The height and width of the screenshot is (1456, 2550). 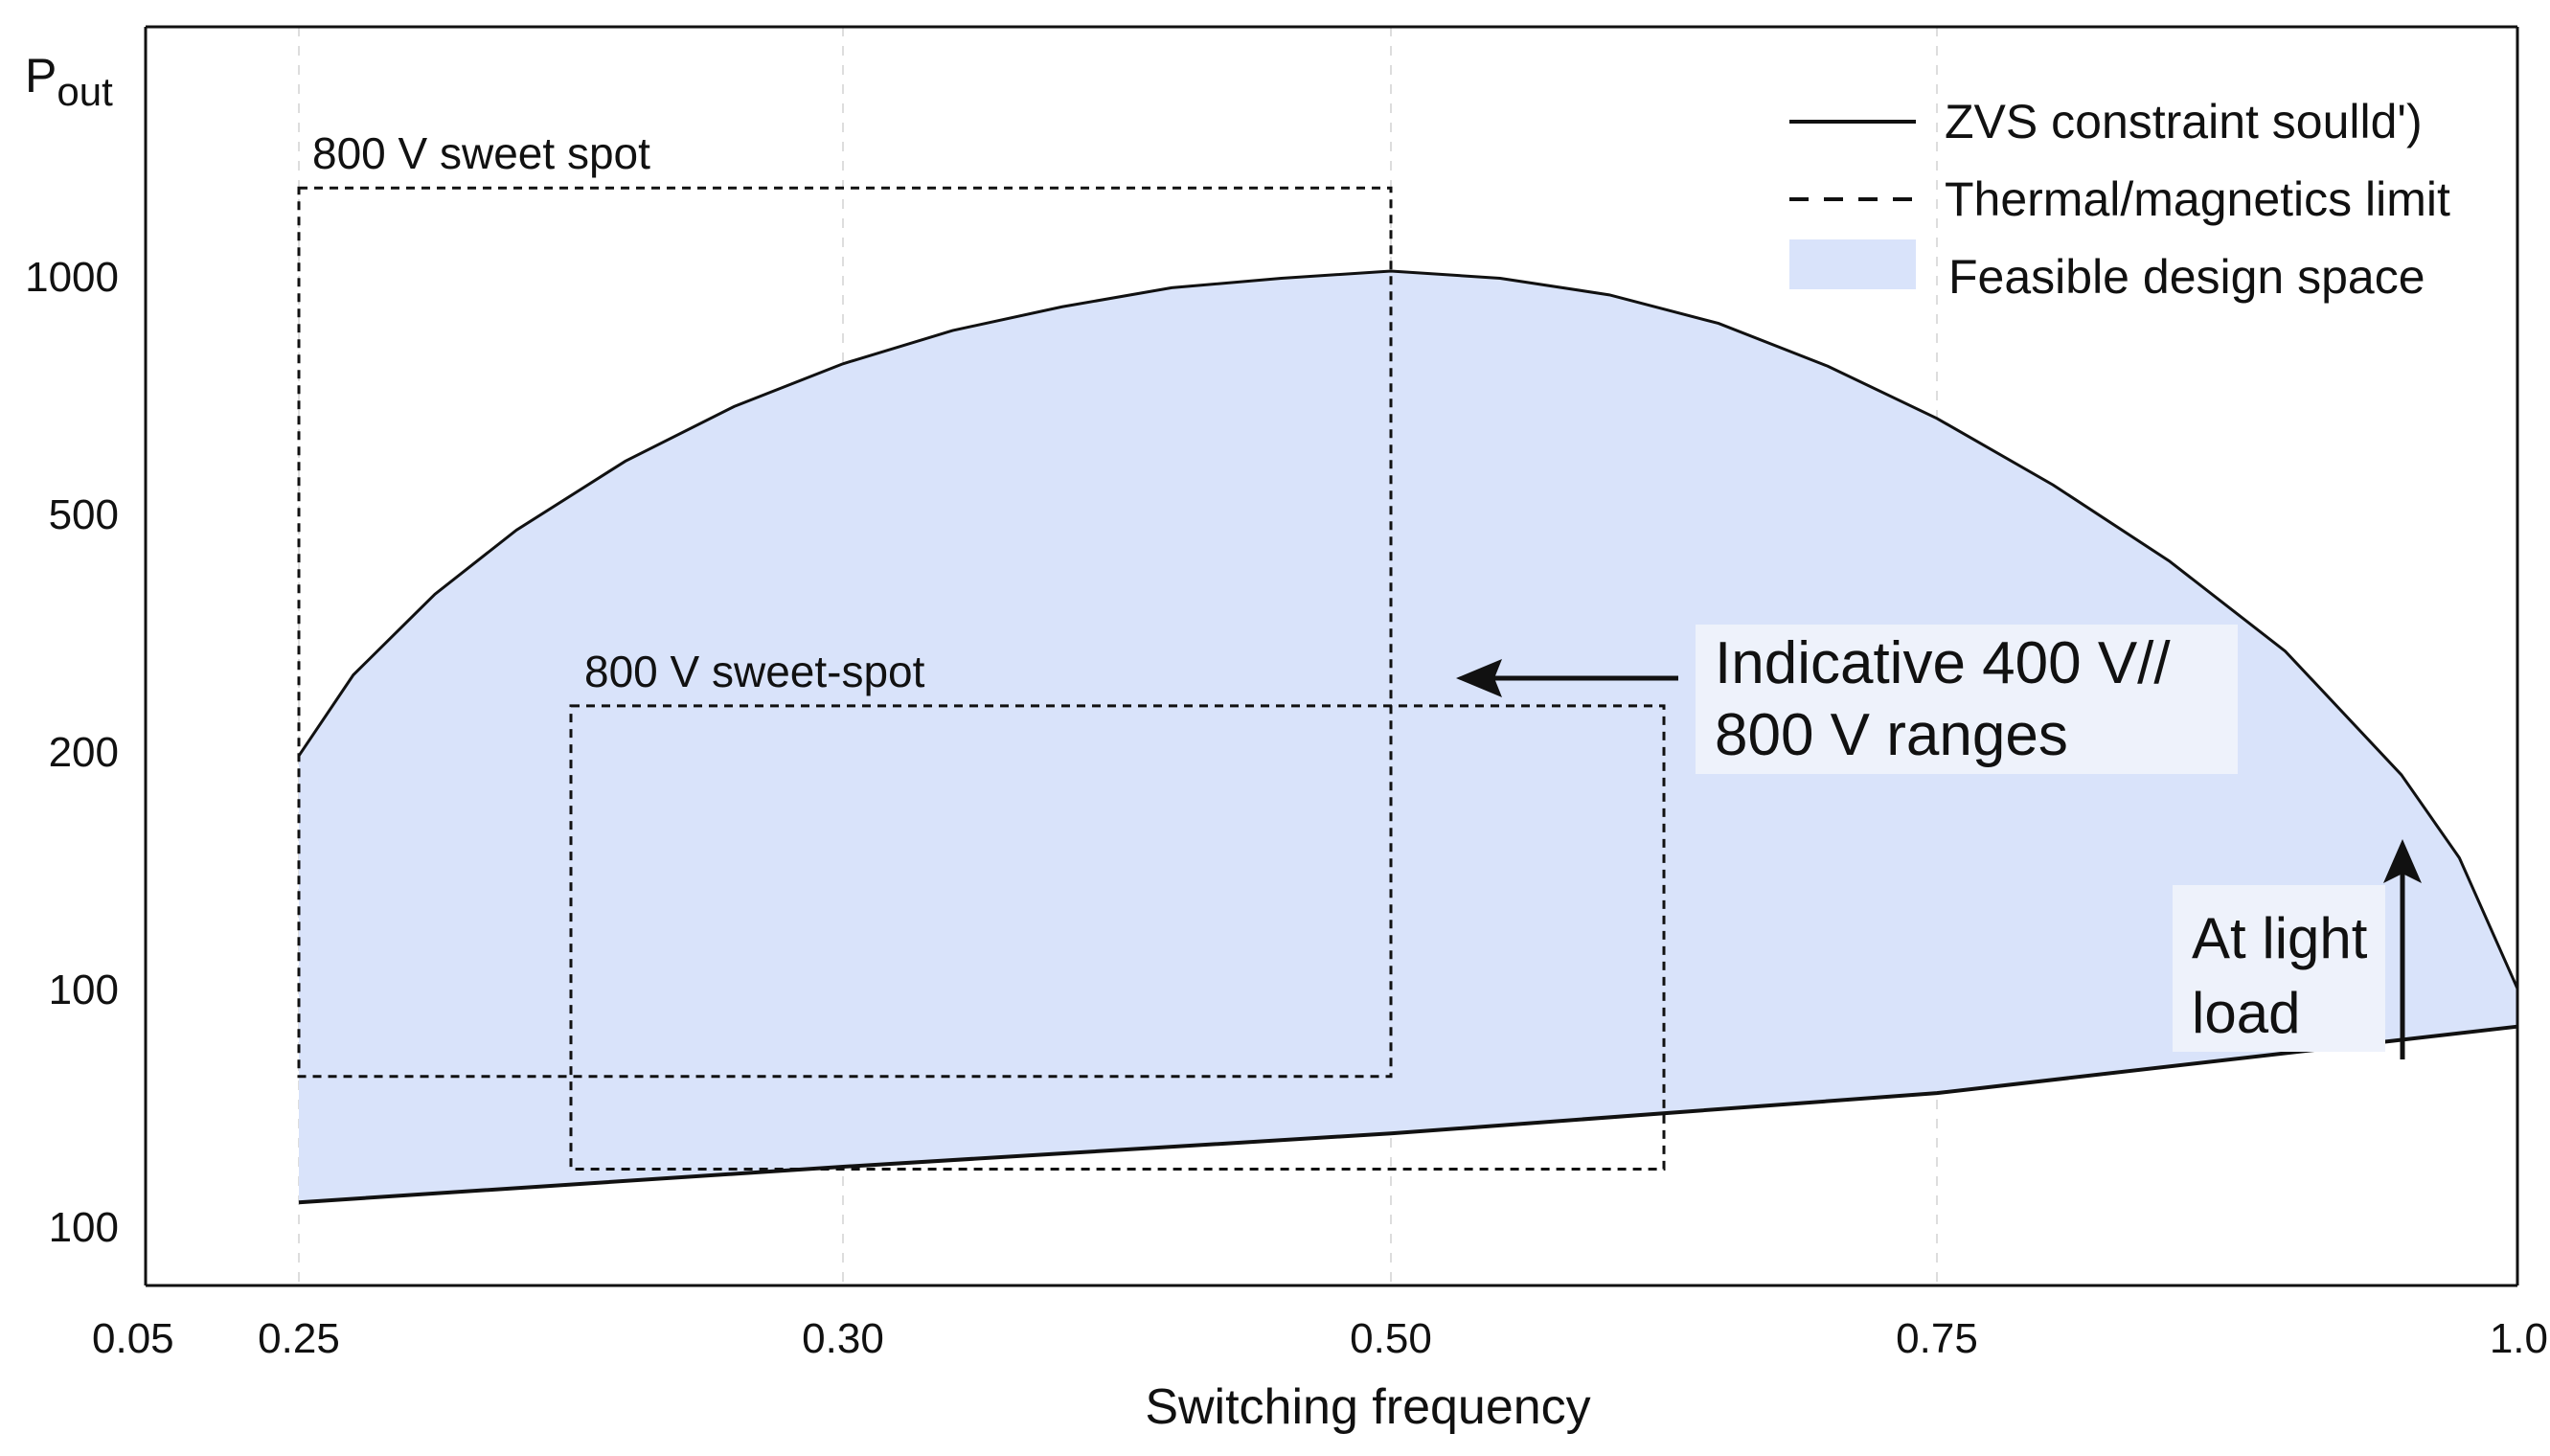 I want to click on annotation-light-load-arrow-head, so click(x=2402, y=861).